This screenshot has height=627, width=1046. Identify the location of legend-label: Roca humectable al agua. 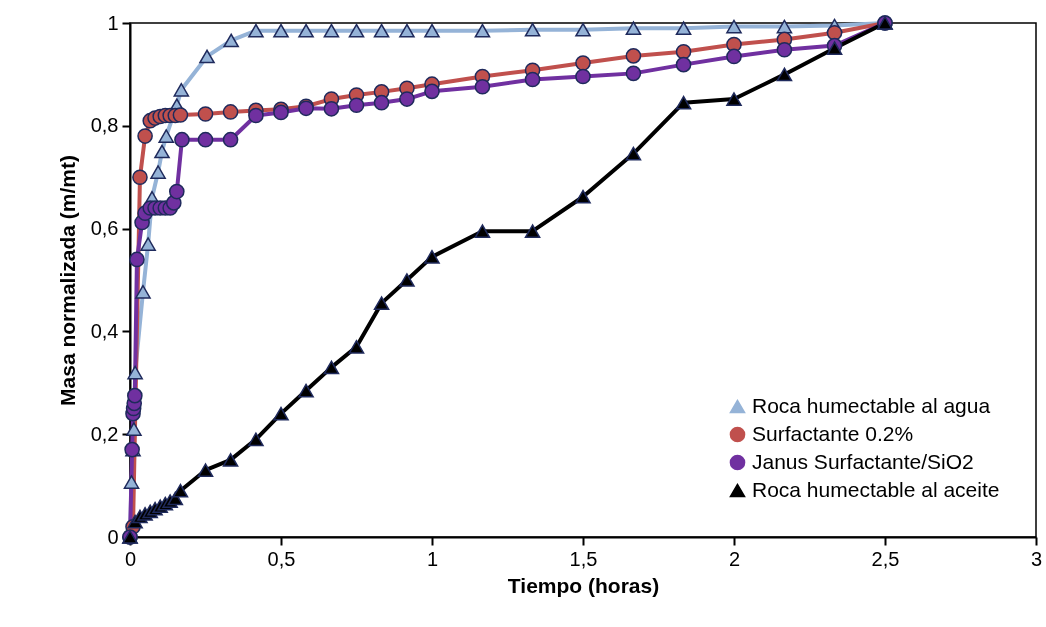
(871, 405).